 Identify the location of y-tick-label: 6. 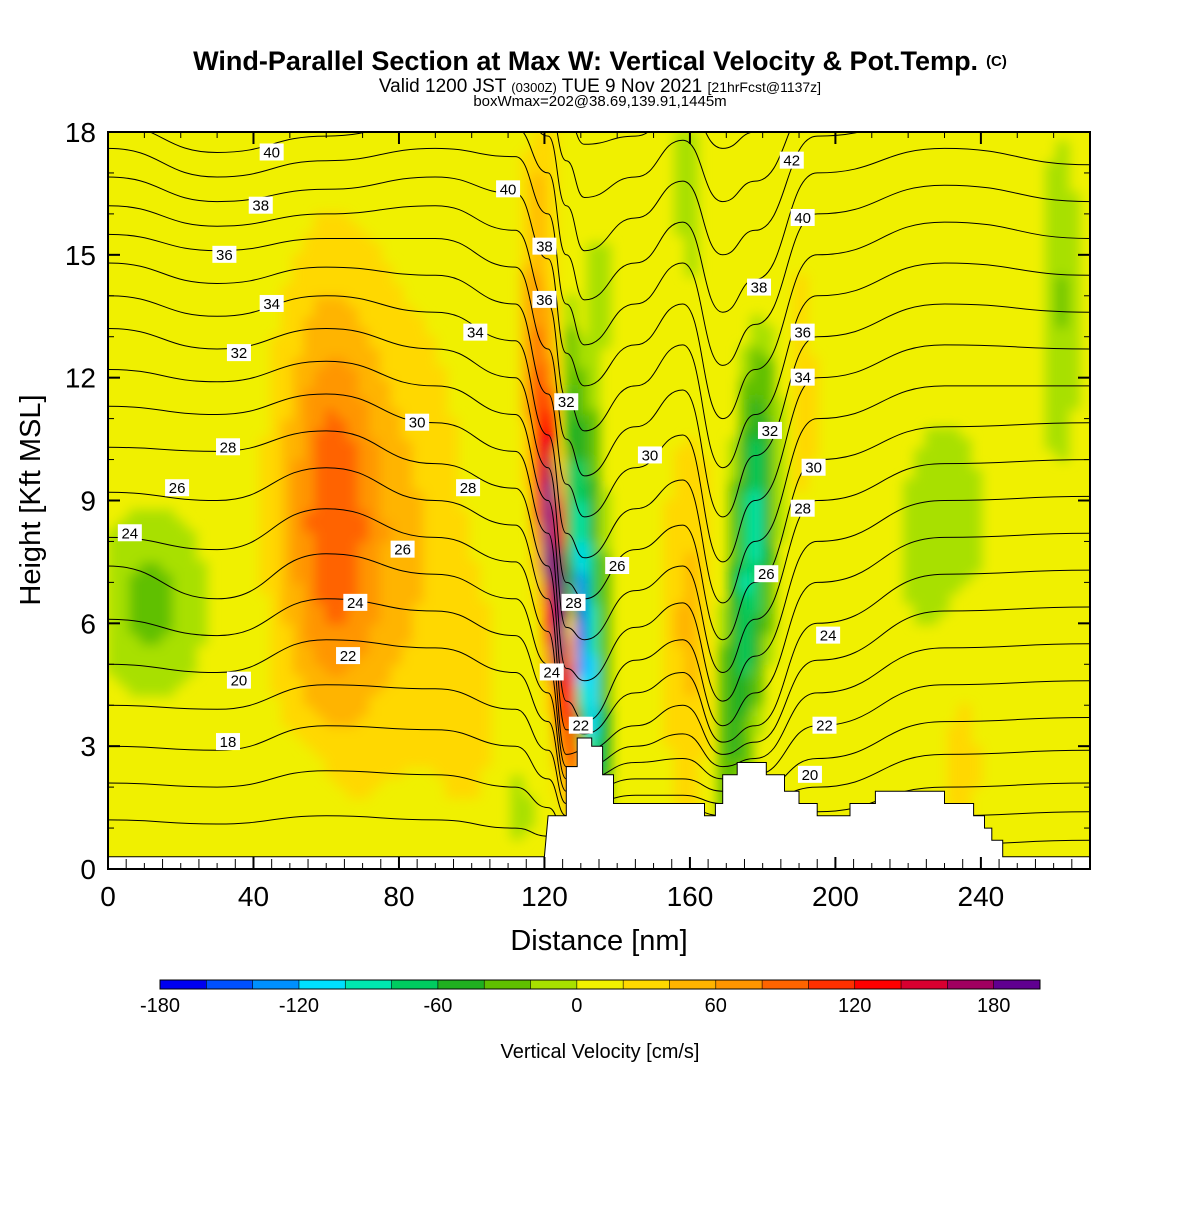
(88, 623).